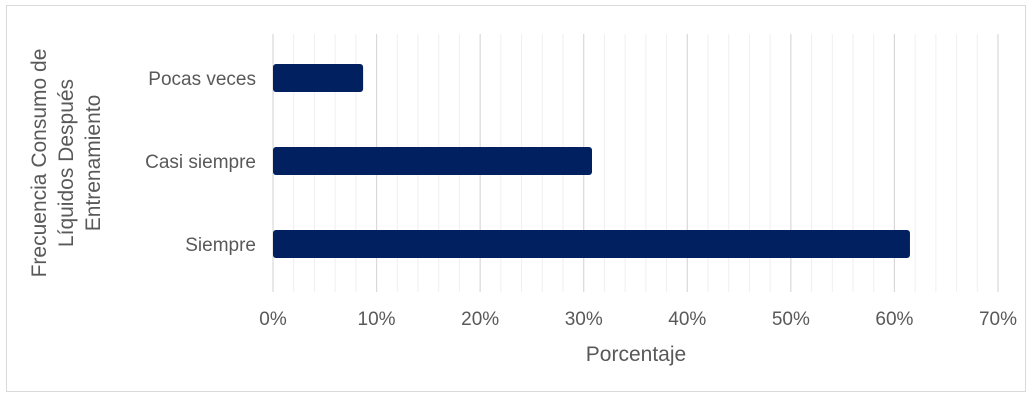  What do you see at coordinates (318, 78) in the screenshot?
I see `bar-pocas-veces` at bounding box center [318, 78].